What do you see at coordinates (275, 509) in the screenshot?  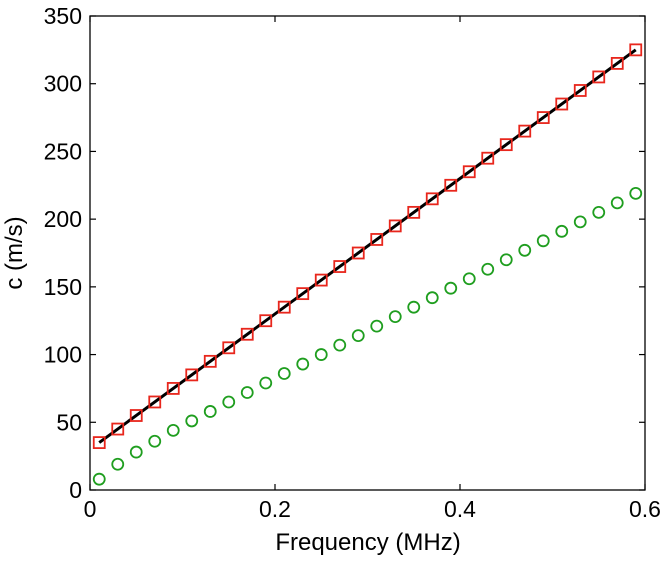 I see `x-tick-label: 0.2` at bounding box center [275, 509].